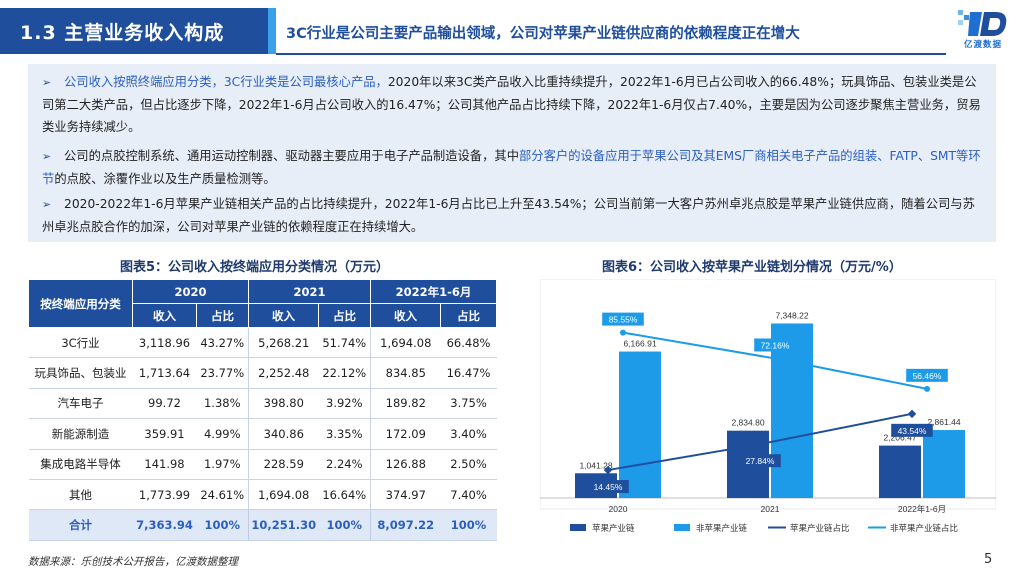  I want to click on figure-6-title: 图表6：公司收入按苹果产业链划分情况（万元/%）, so click(752, 267).